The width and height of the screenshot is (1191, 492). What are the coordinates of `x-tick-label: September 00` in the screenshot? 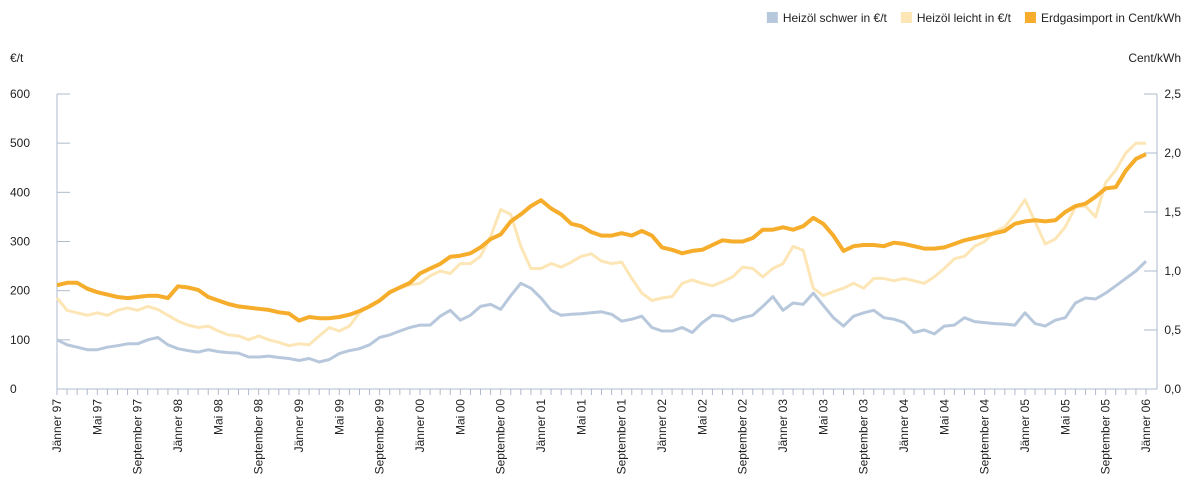 It's located at (501, 437).